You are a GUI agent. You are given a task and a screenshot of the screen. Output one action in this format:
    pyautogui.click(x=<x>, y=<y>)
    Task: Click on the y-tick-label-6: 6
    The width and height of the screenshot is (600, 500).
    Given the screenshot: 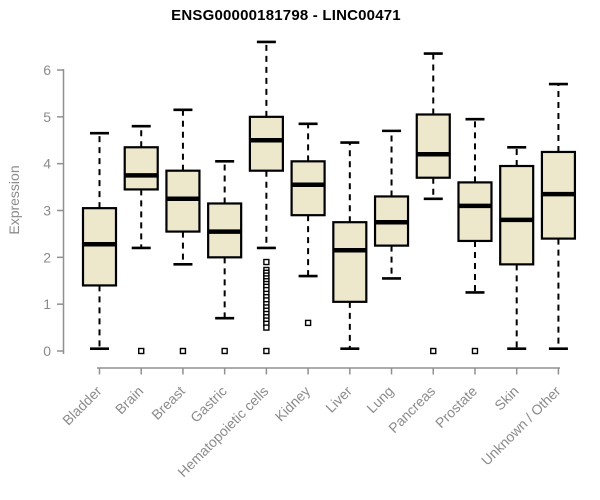 What is the action you would take?
    pyautogui.click(x=47, y=70)
    